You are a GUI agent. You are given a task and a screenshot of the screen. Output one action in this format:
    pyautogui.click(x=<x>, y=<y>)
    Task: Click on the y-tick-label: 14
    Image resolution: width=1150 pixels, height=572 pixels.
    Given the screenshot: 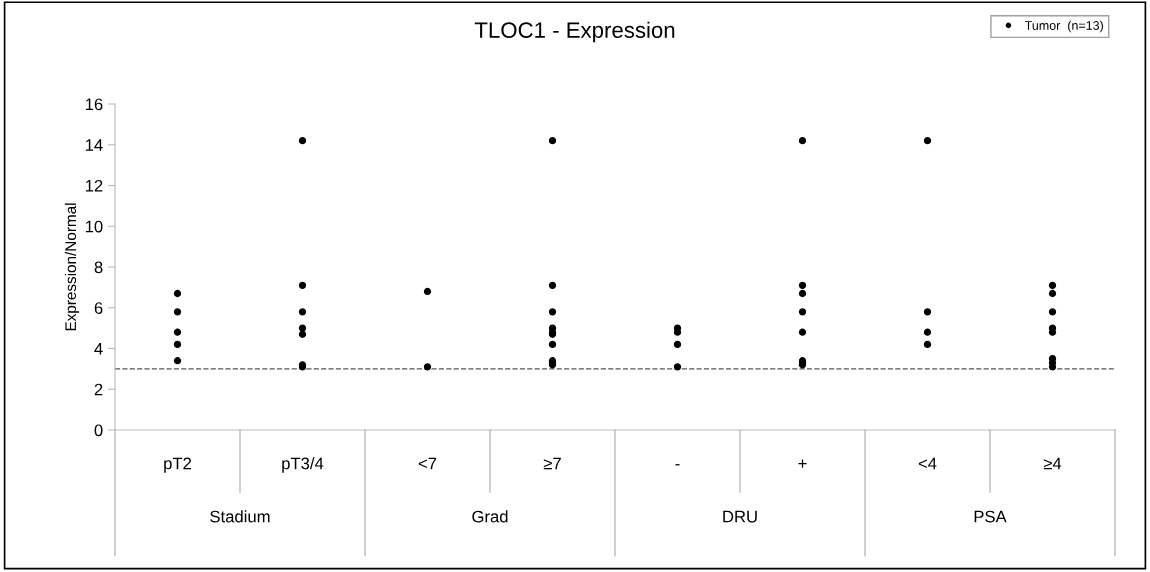 What is the action you would take?
    pyautogui.click(x=94, y=145)
    